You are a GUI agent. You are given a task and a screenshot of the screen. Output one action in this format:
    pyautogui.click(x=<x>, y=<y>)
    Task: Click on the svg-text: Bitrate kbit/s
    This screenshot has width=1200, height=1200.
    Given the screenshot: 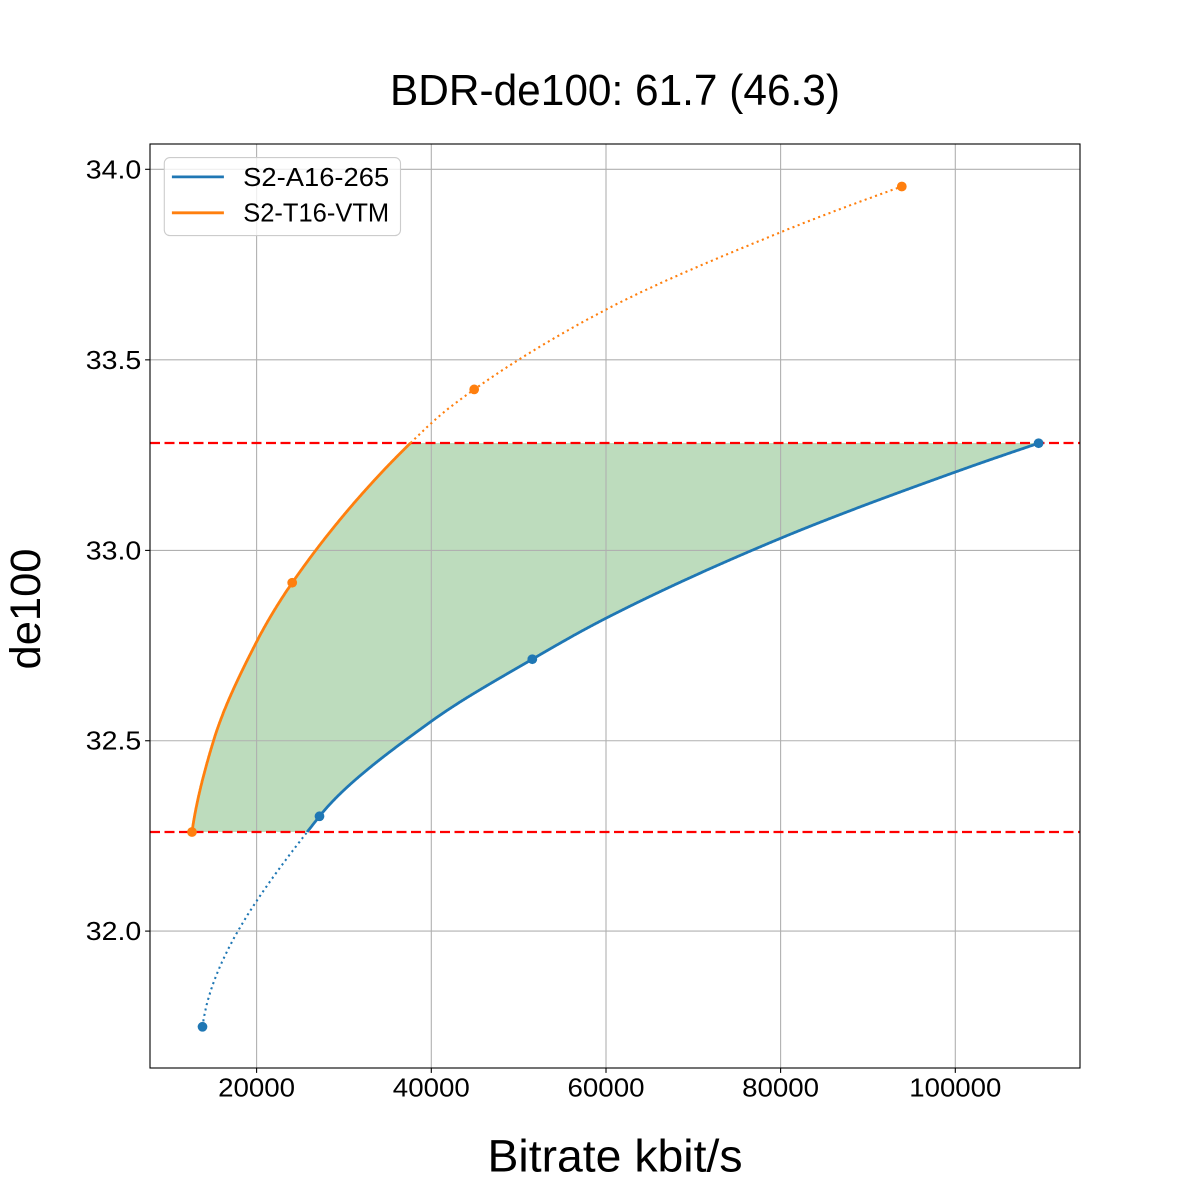 What is the action you would take?
    pyautogui.click(x=615, y=1156)
    